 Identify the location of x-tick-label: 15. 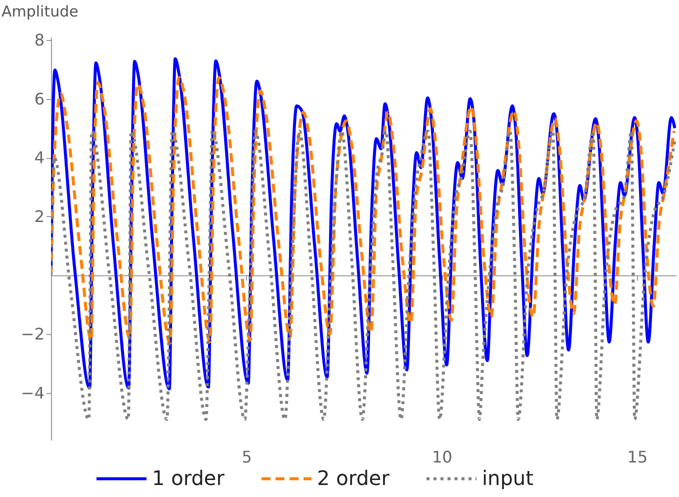
(637, 457).